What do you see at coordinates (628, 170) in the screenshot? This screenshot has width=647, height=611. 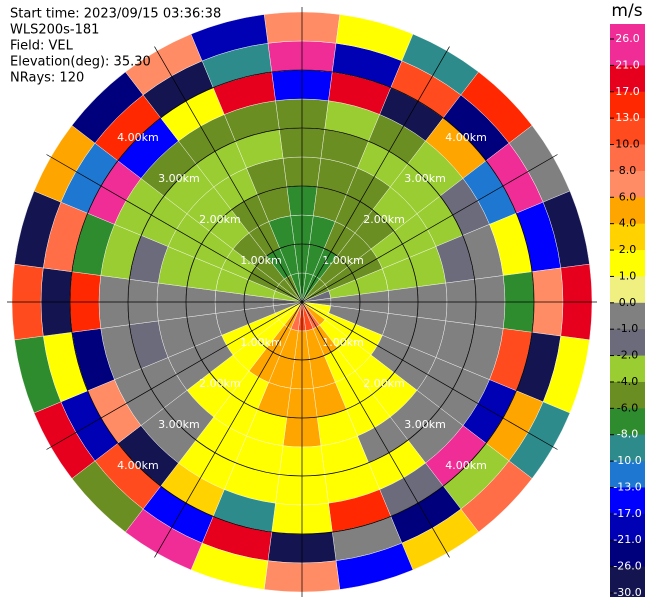 I see `colorbar-label: 8.0` at bounding box center [628, 170].